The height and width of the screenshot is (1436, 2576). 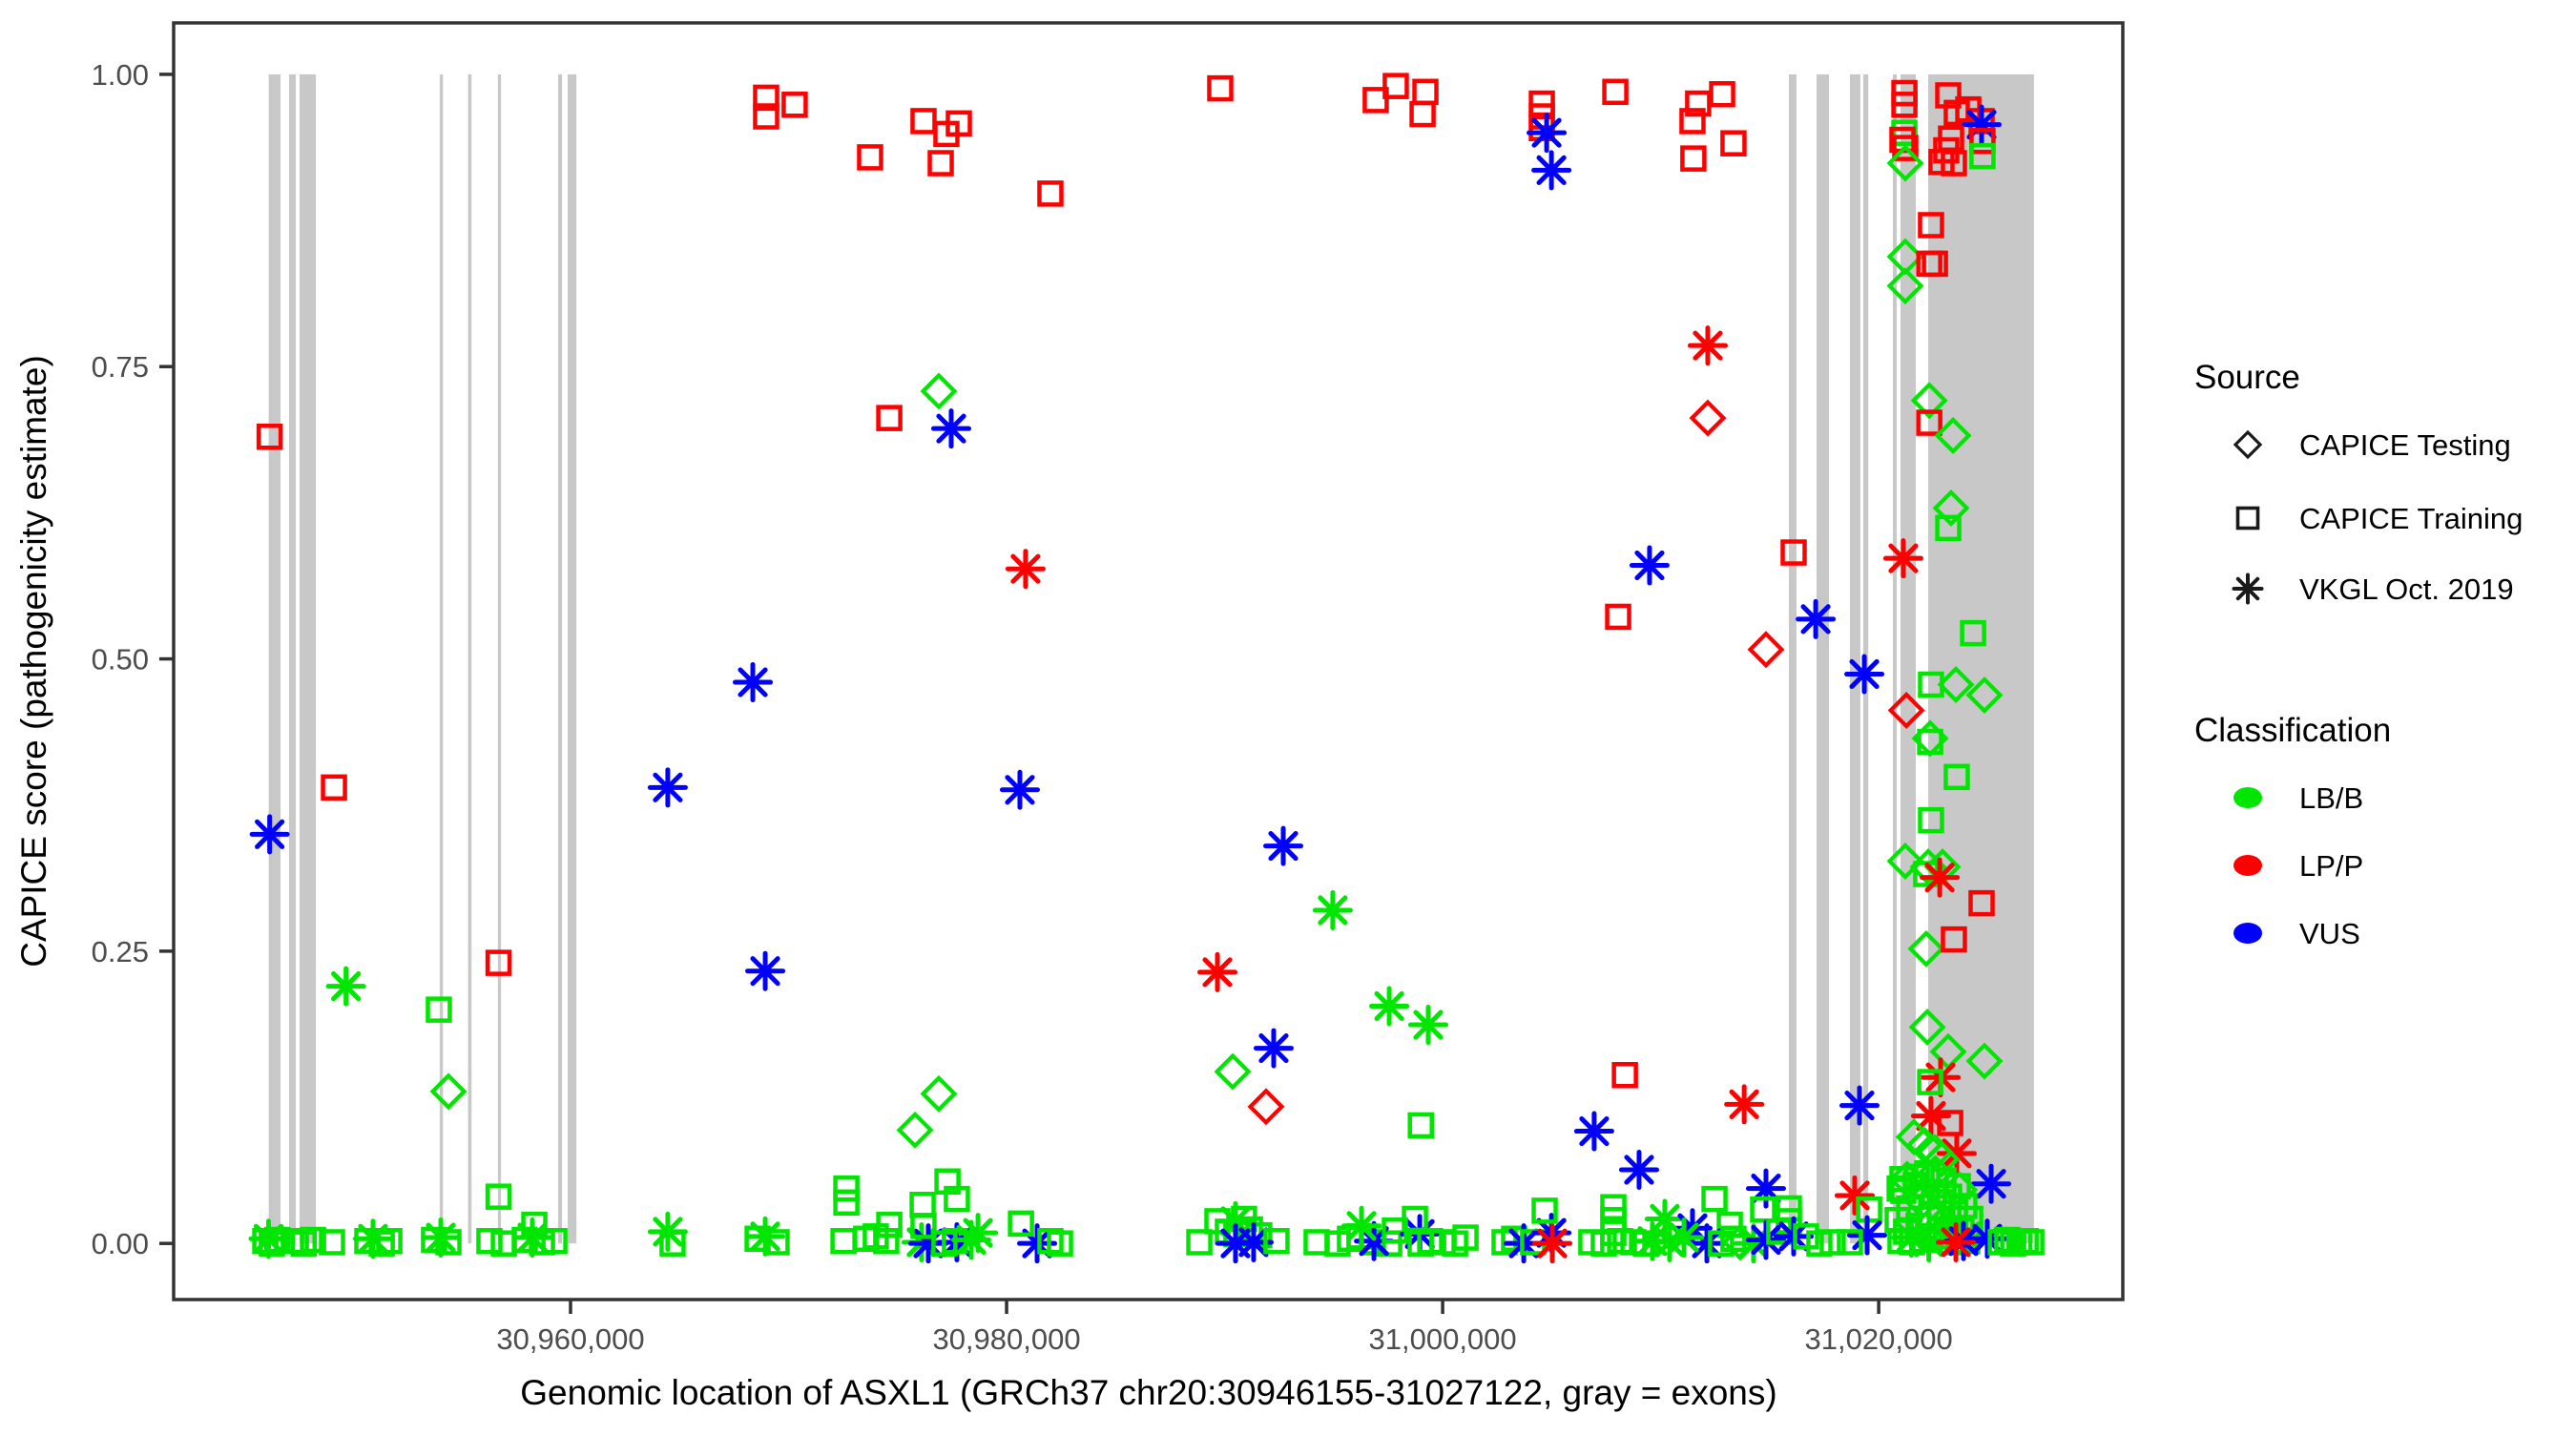 What do you see at coordinates (1443, 1339) in the screenshot?
I see `x-tick-label: 31,000,000` at bounding box center [1443, 1339].